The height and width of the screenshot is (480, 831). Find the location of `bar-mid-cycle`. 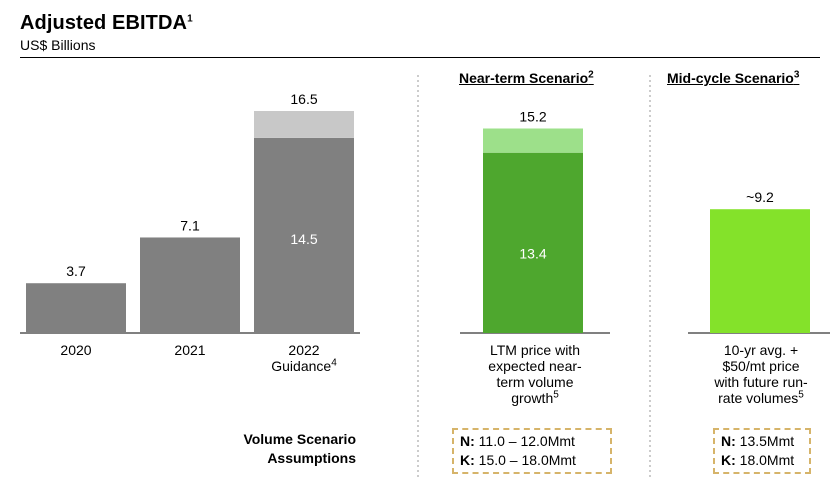

bar-mid-cycle is located at coordinates (760, 271).